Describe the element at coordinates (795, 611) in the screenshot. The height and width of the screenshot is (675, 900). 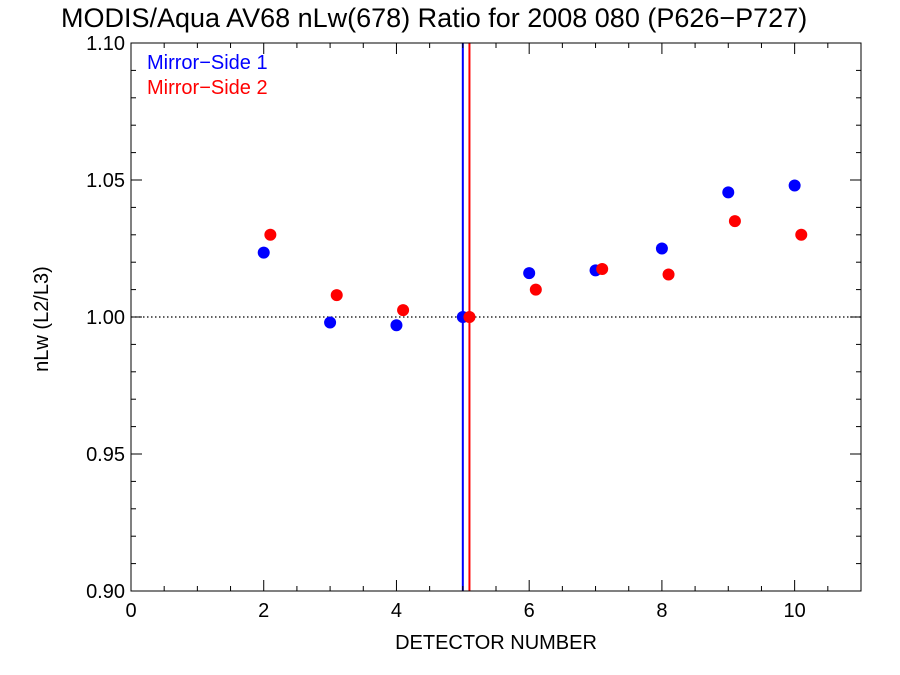
I see `x-tick-label: 10` at that location.